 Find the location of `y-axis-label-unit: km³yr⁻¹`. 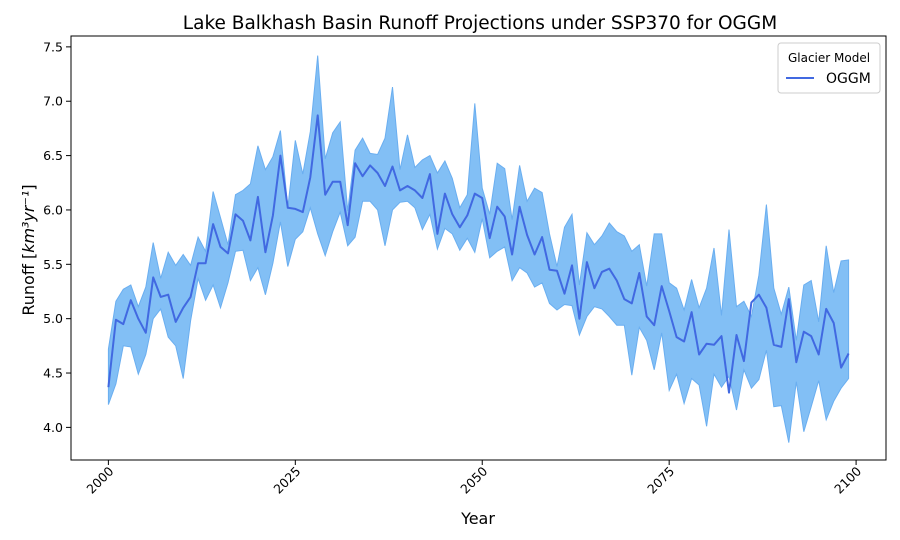

y-axis-label-unit: km³yr⁻¹ is located at coordinates (28, 222).